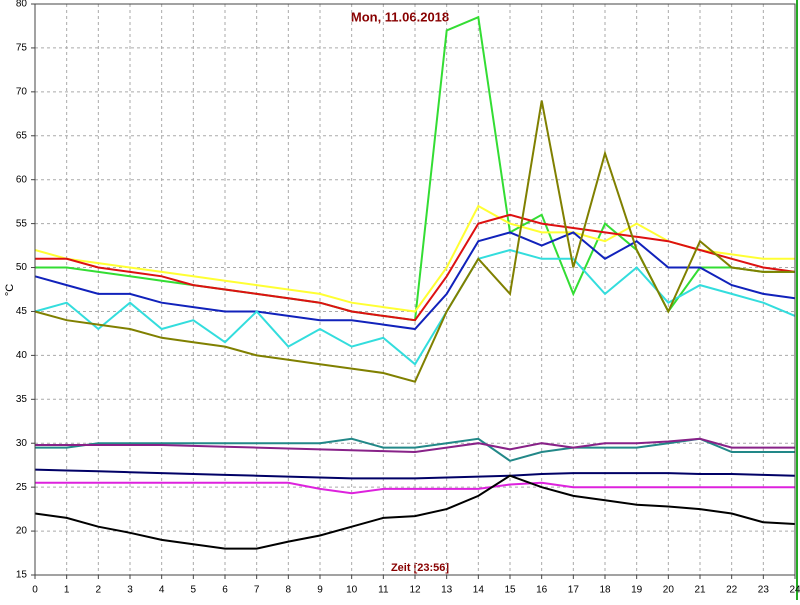  I want to click on y-tick-label: 20, so click(22, 531).